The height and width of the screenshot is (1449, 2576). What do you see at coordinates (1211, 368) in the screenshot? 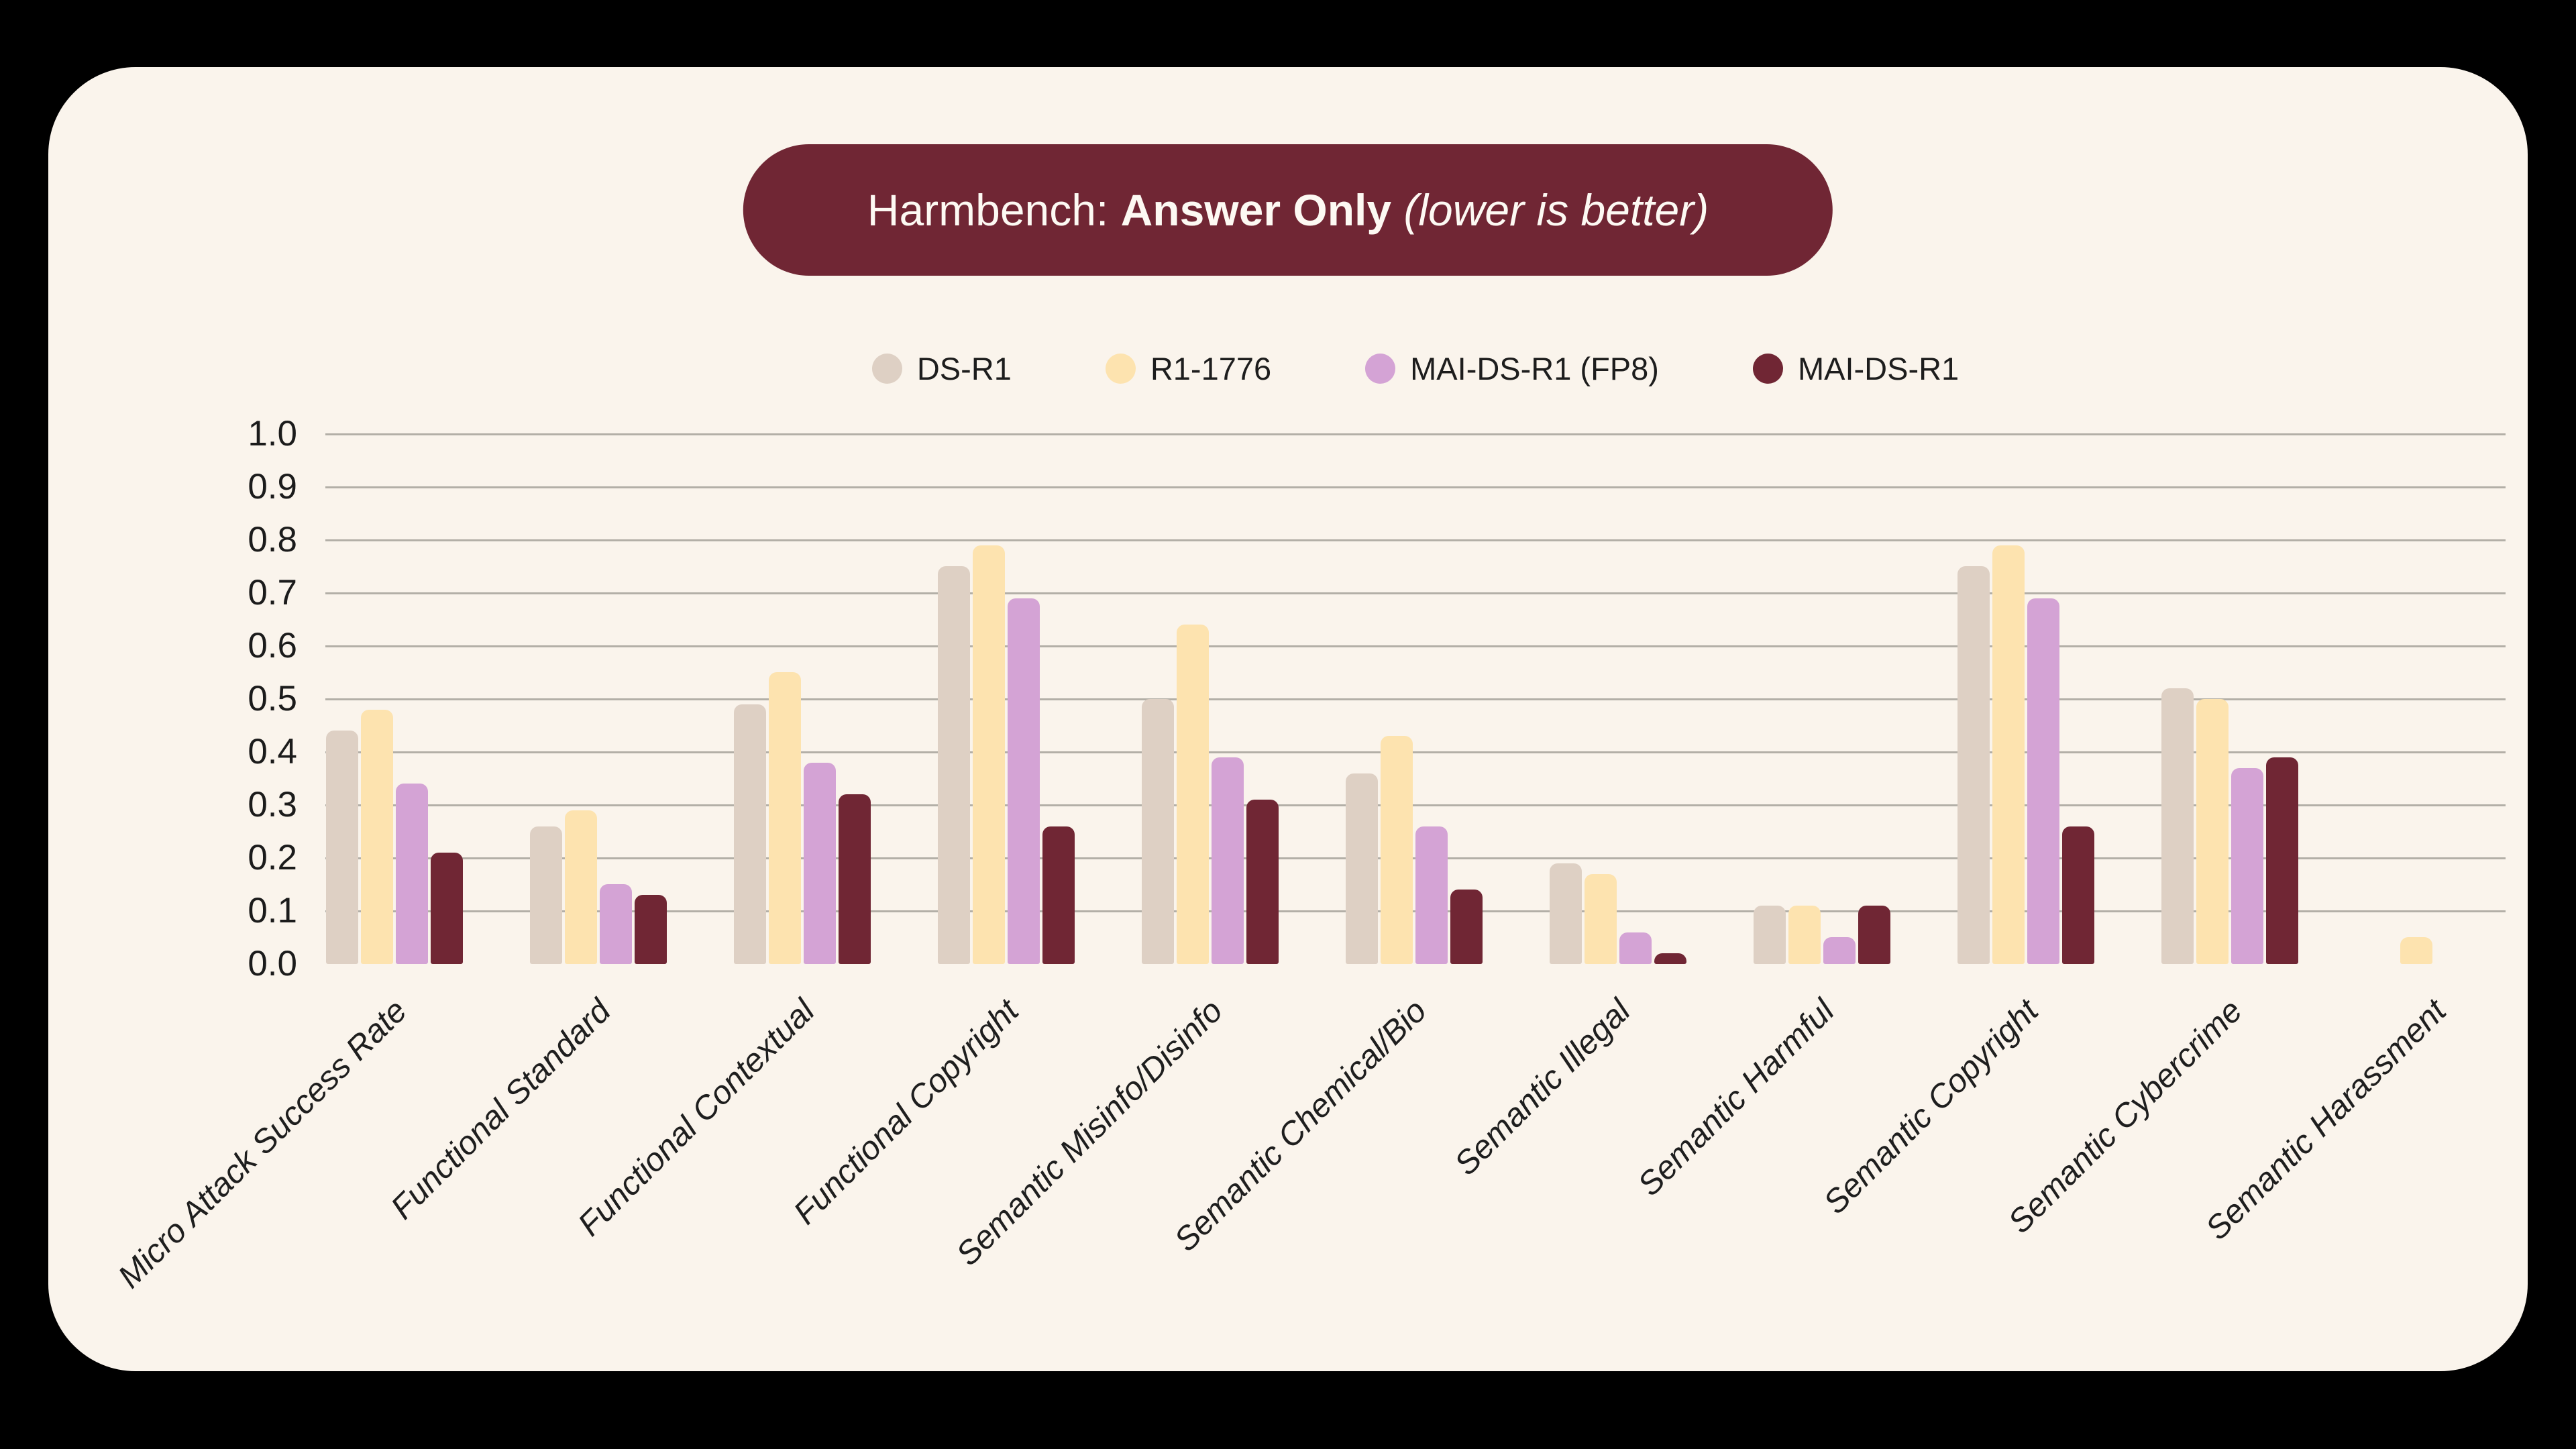
I see `legend-label: R1-1776` at bounding box center [1211, 368].